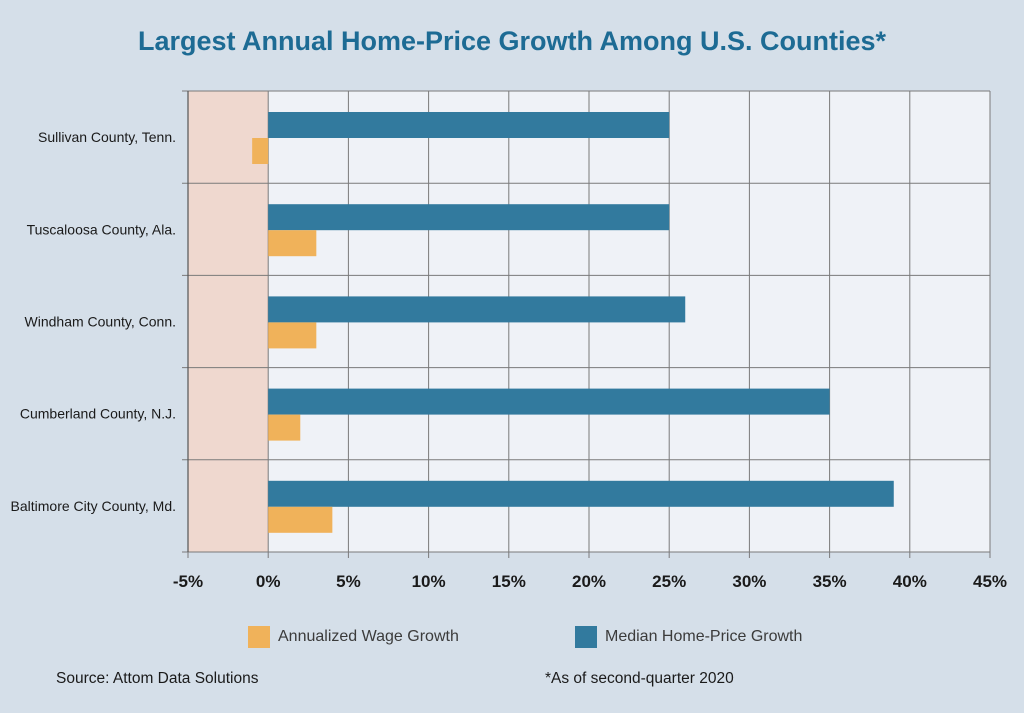 Image resolution: width=1024 pixels, height=713 pixels. What do you see at coordinates (98, 414) in the screenshot?
I see `category-label: Cumberland County, N.J.` at bounding box center [98, 414].